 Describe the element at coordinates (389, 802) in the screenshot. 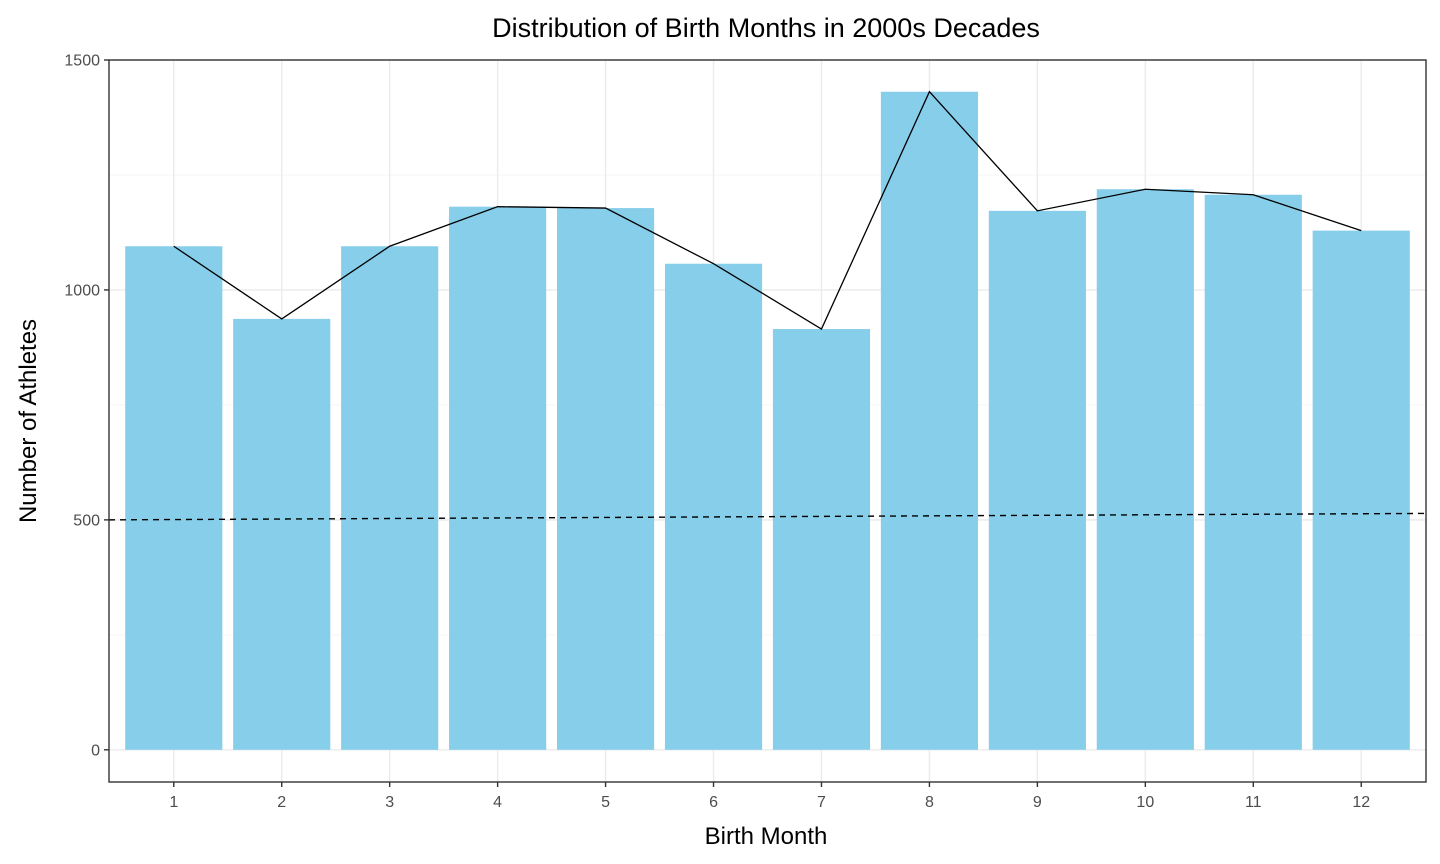

I see `x-tick-label: 3` at that location.